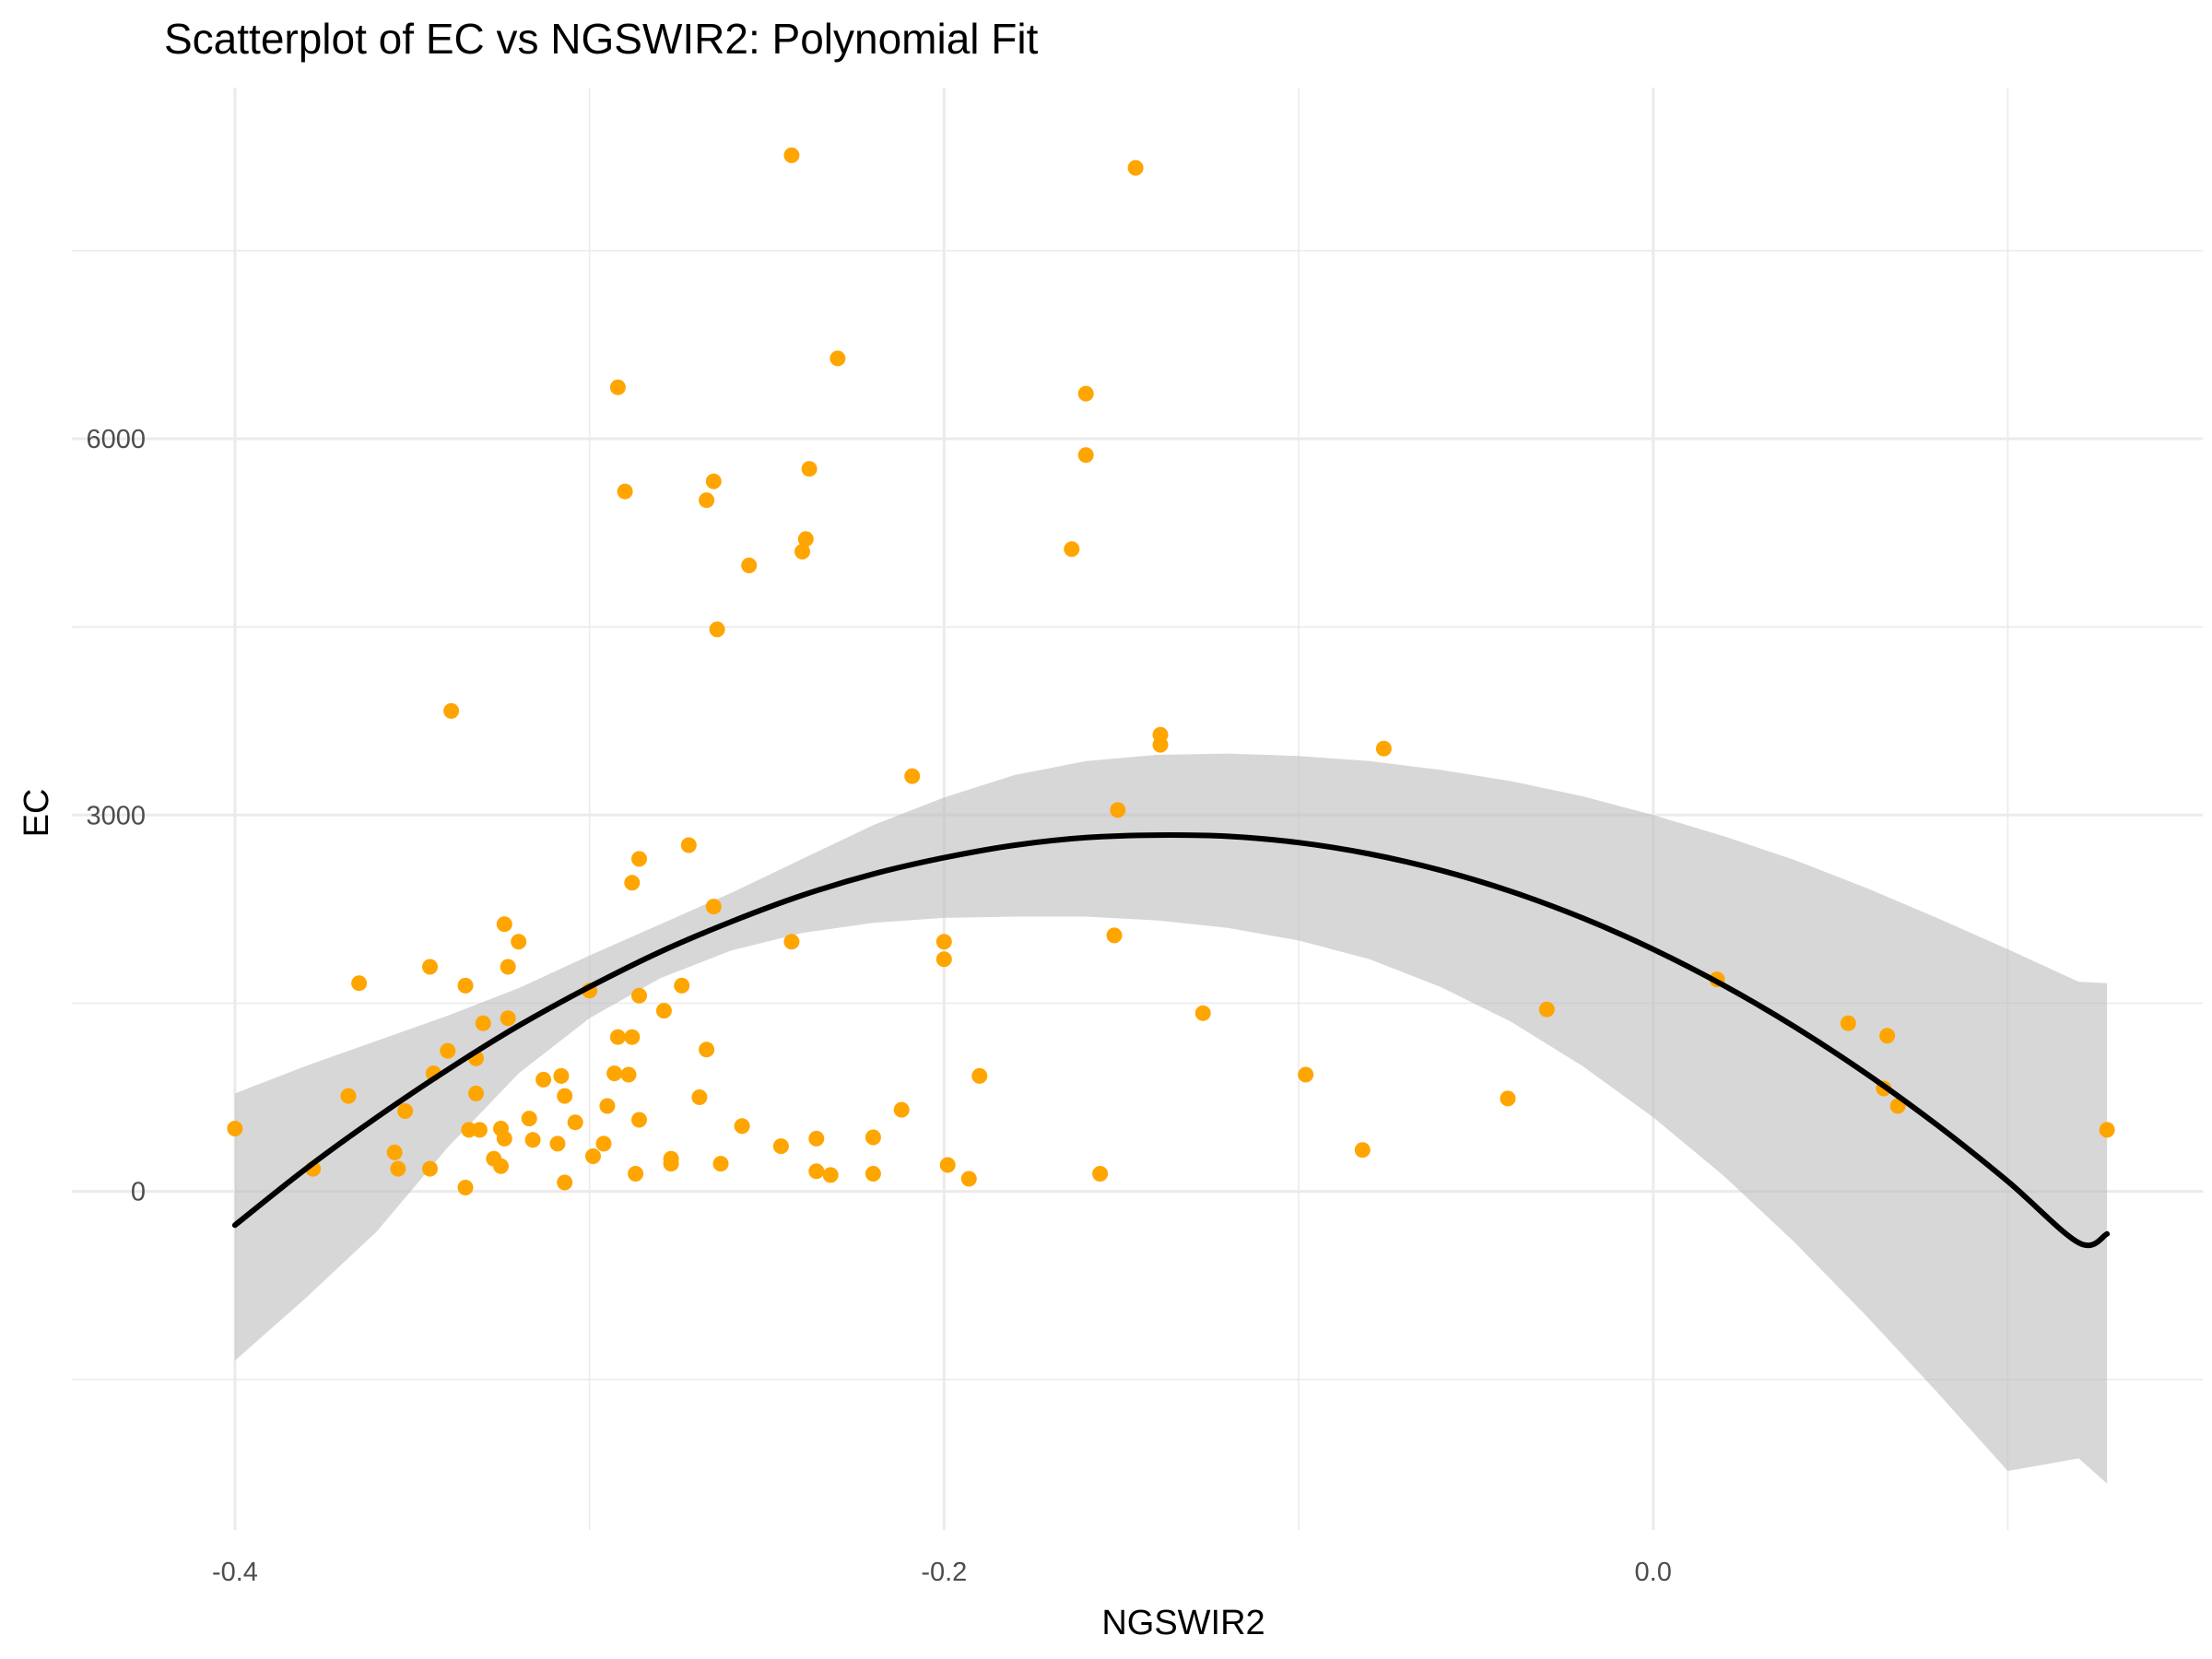 The image size is (2212, 1659). I want to click on x-axis-label: NGSWIR2, so click(1183, 1623).